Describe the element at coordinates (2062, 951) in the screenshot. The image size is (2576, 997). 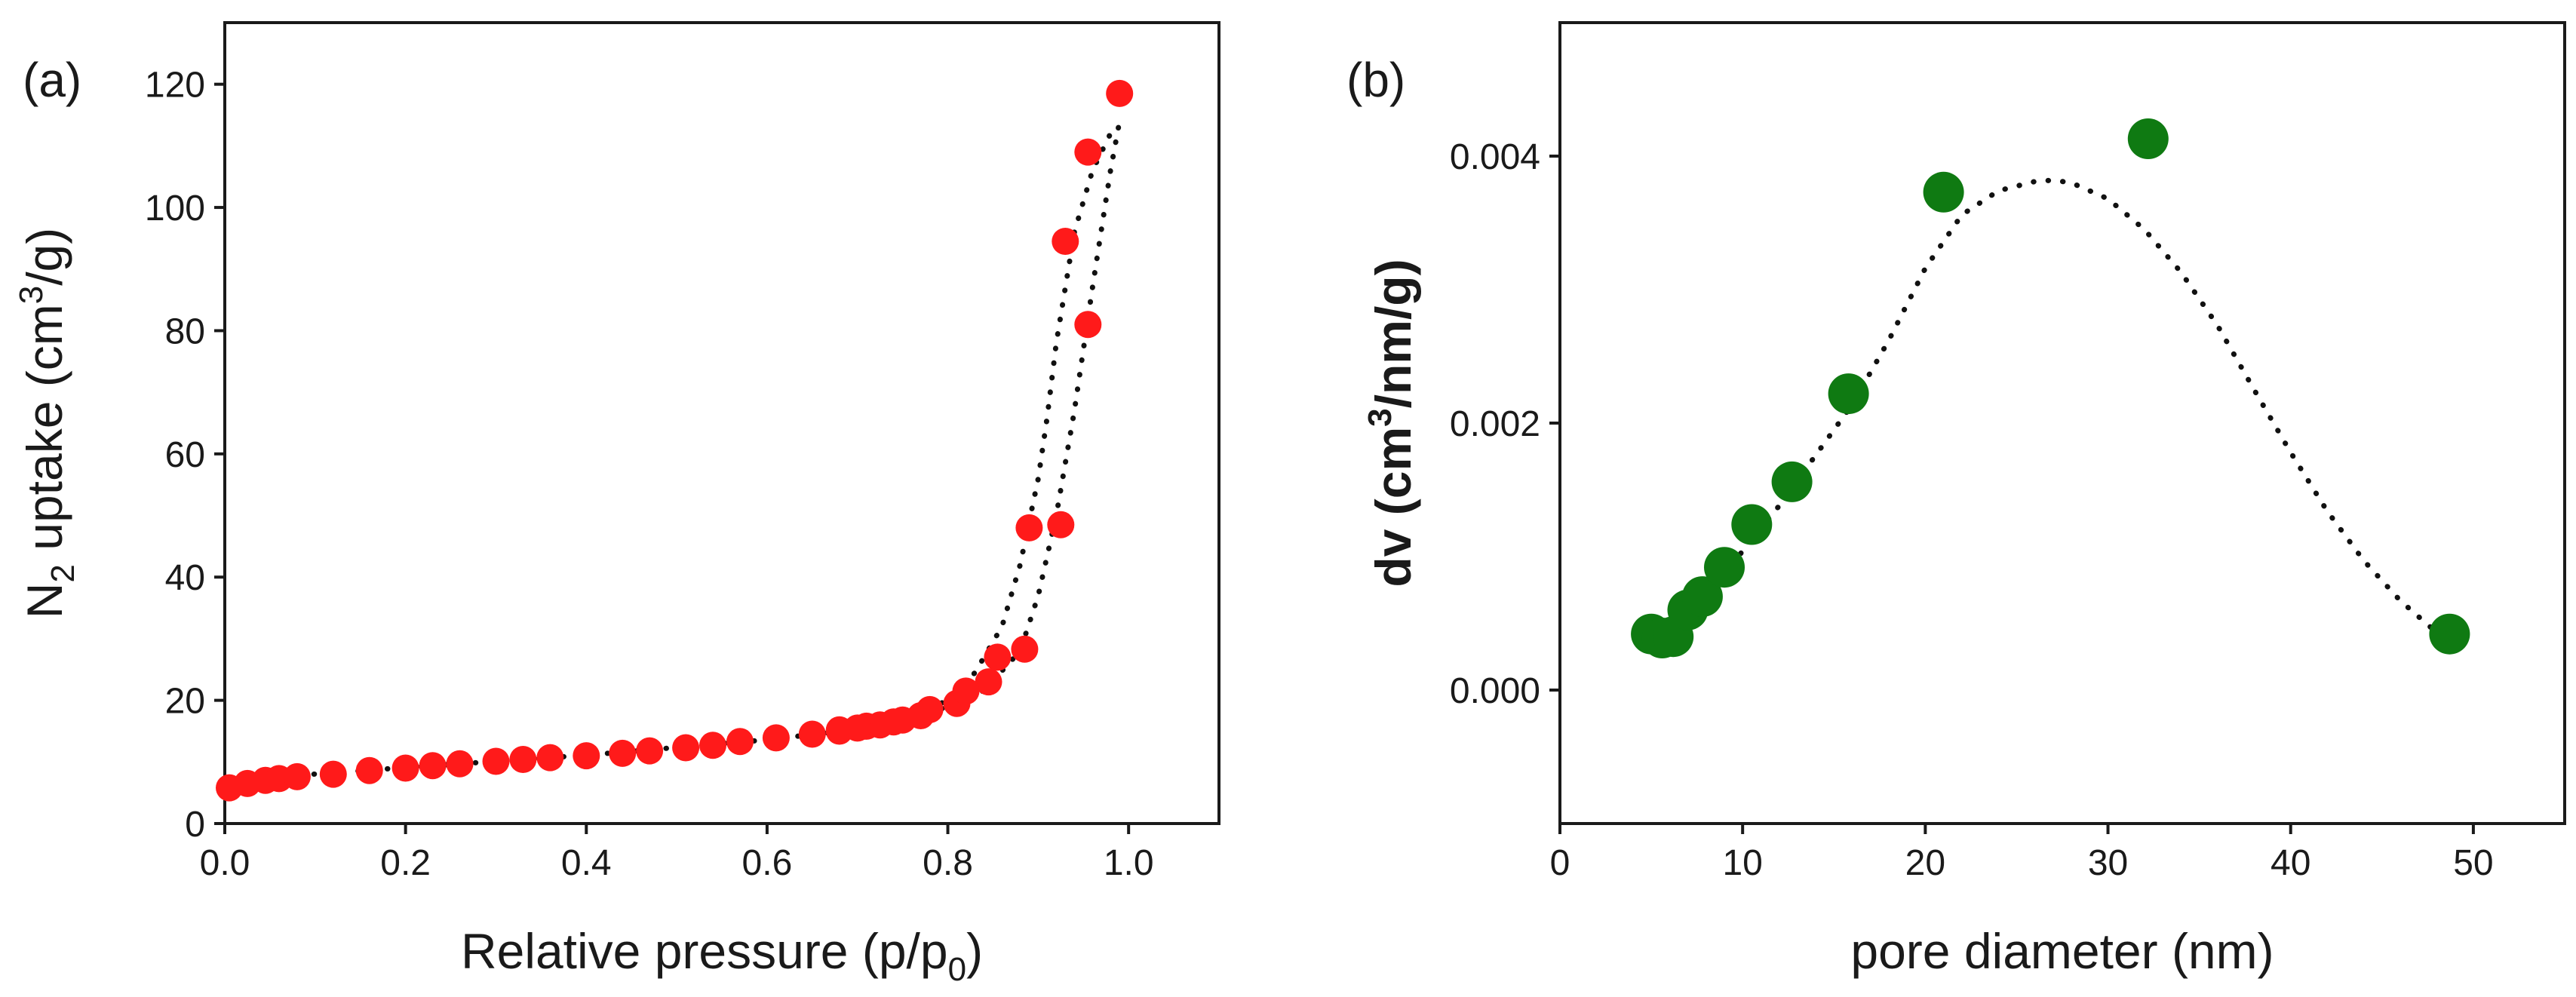
I see `x-axis-title-b: pore diameter (nm)` at that location.